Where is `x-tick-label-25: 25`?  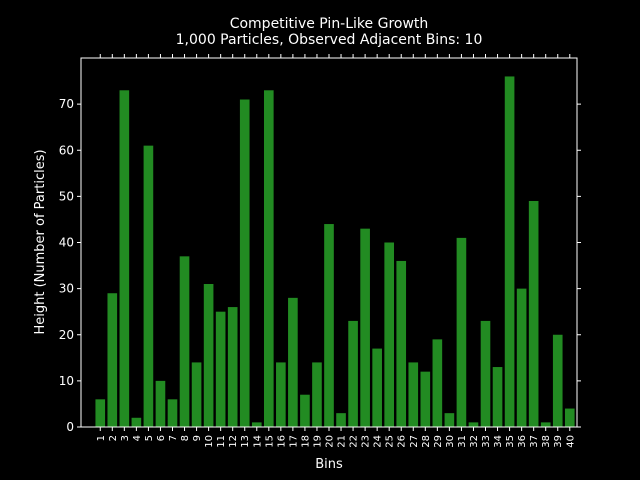 x-tick-label-25: 25 is located at coordinates (390, 441).